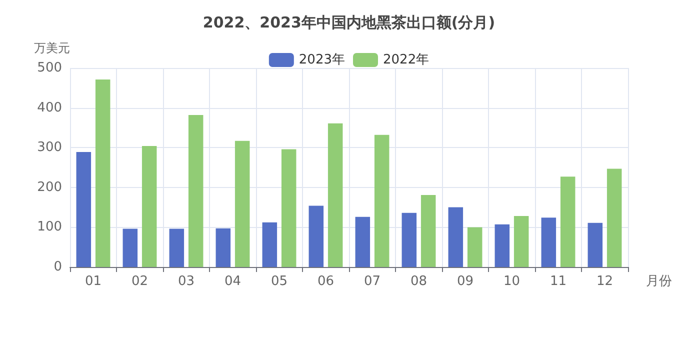 Image resolution: width=698 pixels, height=349 pixels. I want to click on x-axis-title: 月份, so click(659, 281).